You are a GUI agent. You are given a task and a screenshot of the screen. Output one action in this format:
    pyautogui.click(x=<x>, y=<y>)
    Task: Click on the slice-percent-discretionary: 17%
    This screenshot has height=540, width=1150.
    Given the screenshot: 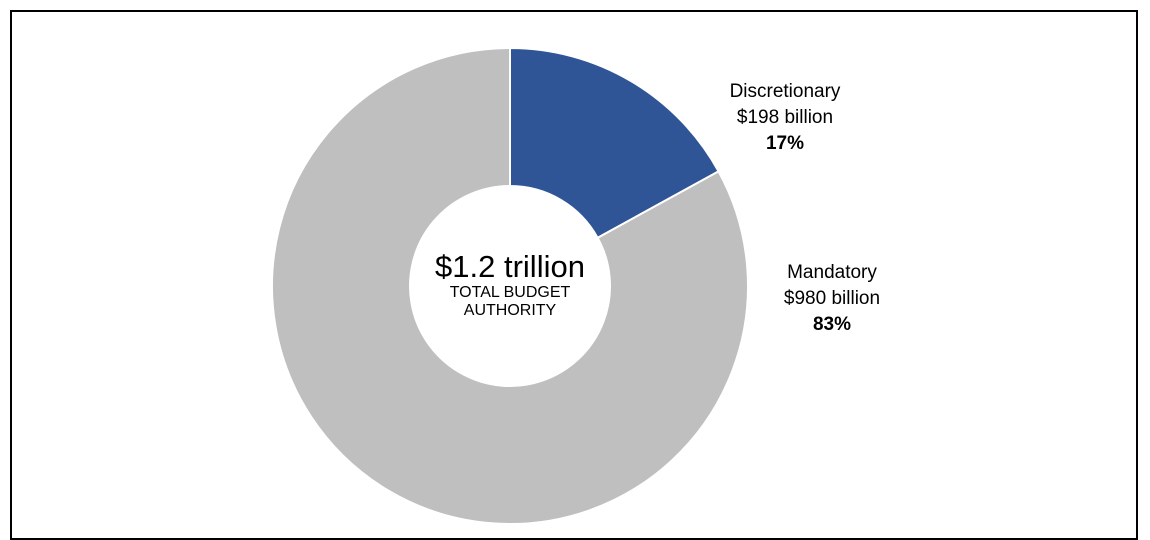 What is the action you would take?
    pyautogui.click(x=785, y=143)
    